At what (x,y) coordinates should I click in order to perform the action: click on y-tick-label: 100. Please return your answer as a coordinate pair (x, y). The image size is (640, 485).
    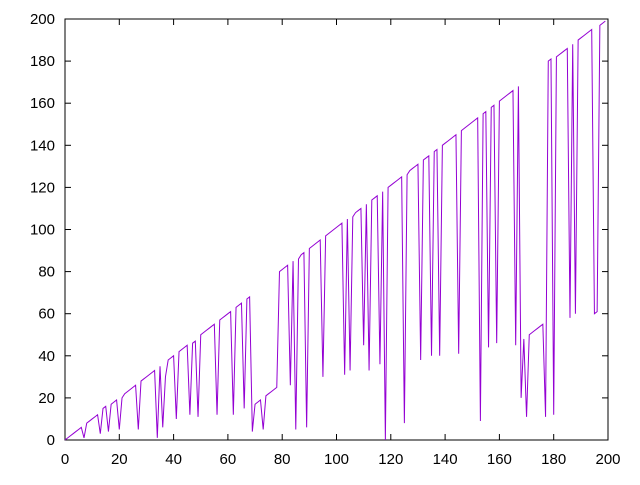
    Looking at the image, I should click on (42, 230).